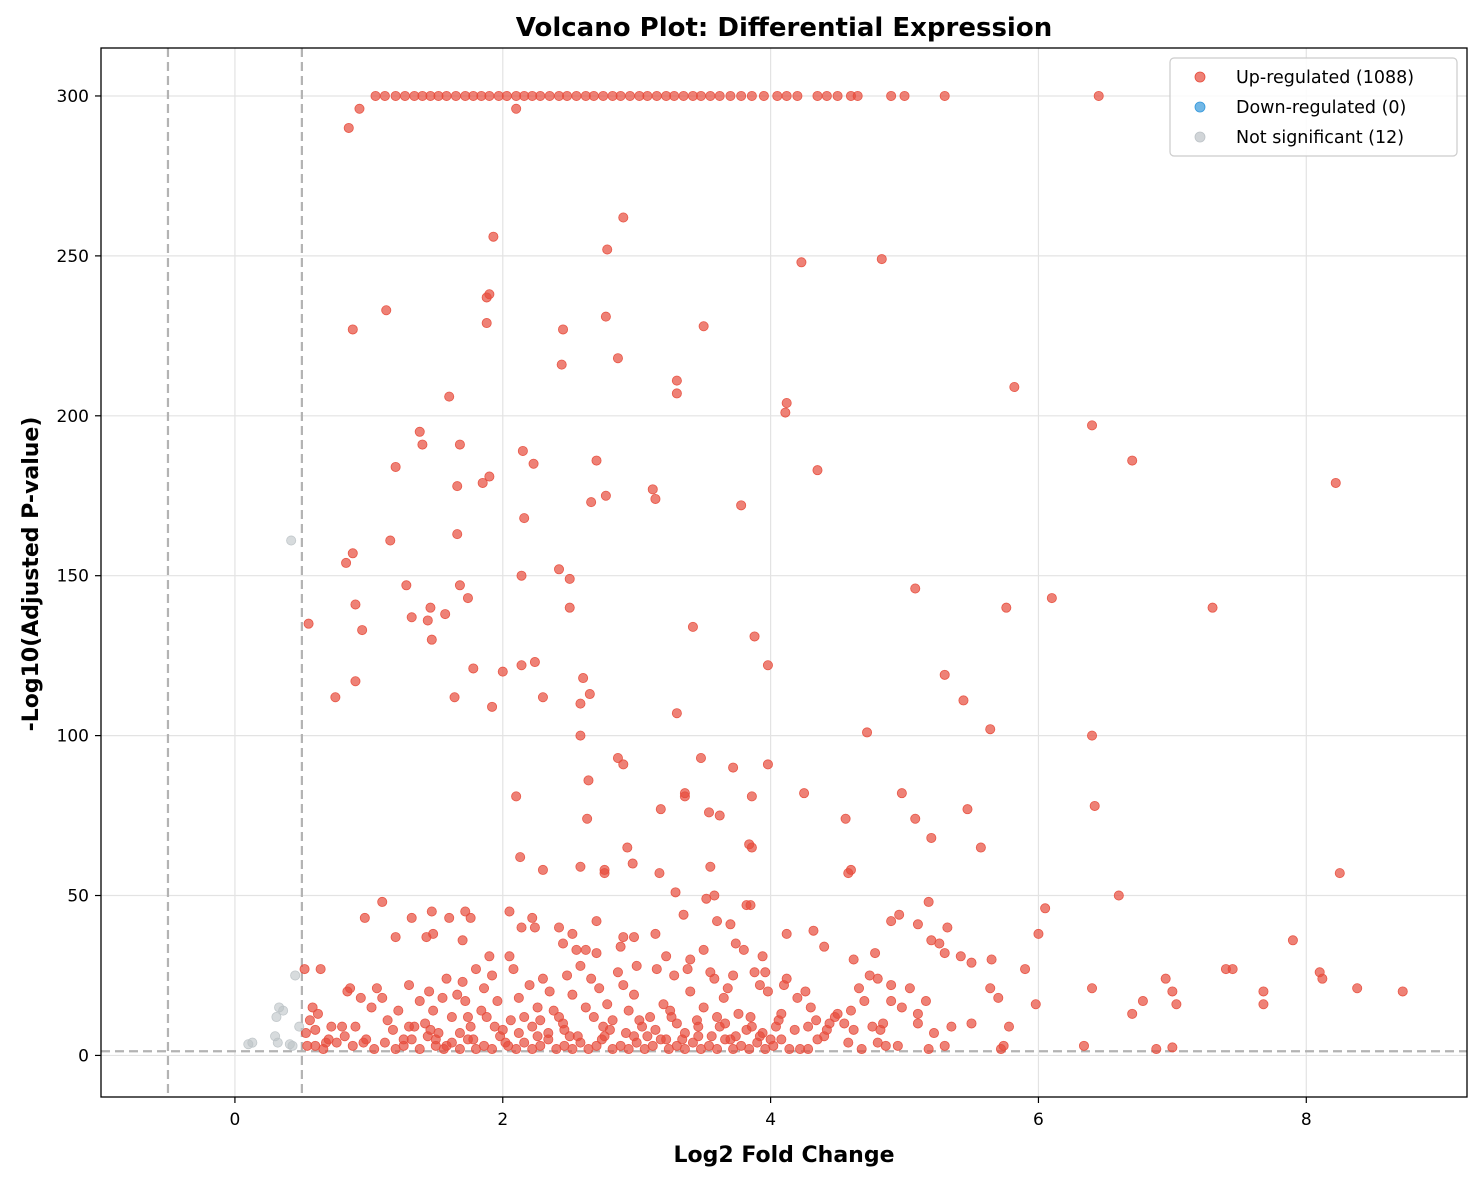  I want to click on x-tick-label: 8, so click(1306, 1120).